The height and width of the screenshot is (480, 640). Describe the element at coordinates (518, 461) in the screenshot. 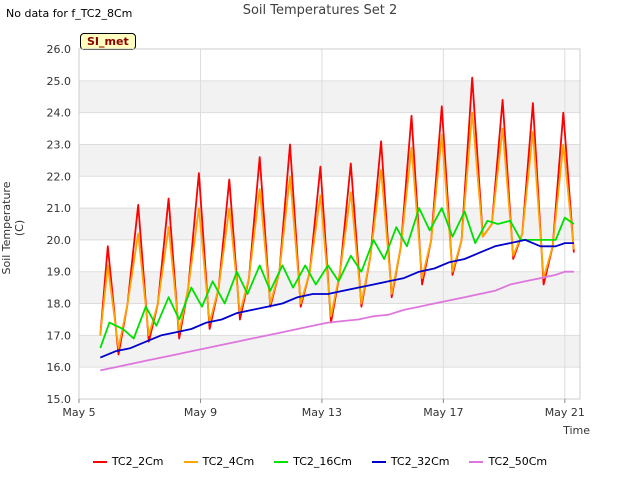

I see `legend-label: TC2_50Cm` at that location.